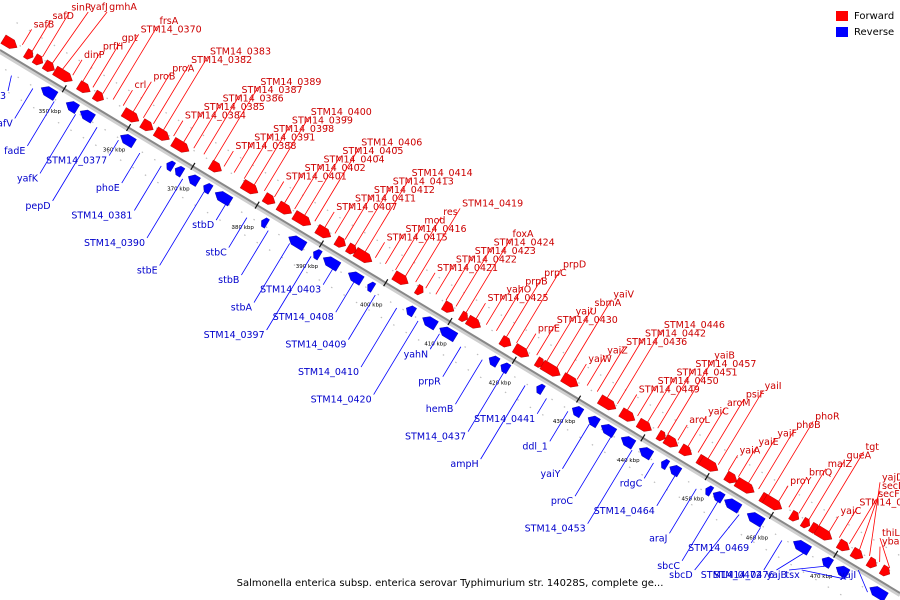  I want to click on forward-gene-label: thiL, so click(891, 533).